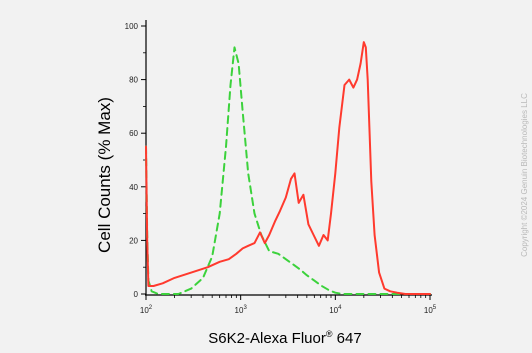  Describe the element at coordinates (135, 160) in the screenshot. I see `y-ticks: 0 20 40 60 80 100` at that location.